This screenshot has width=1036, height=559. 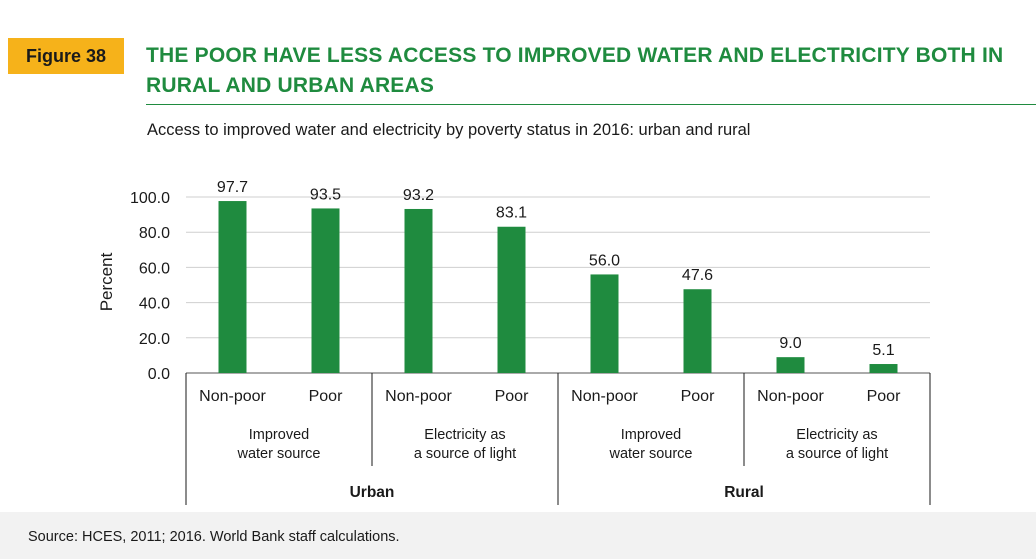 I want to click on data-label: 47.6, so click(x=697, y=275).